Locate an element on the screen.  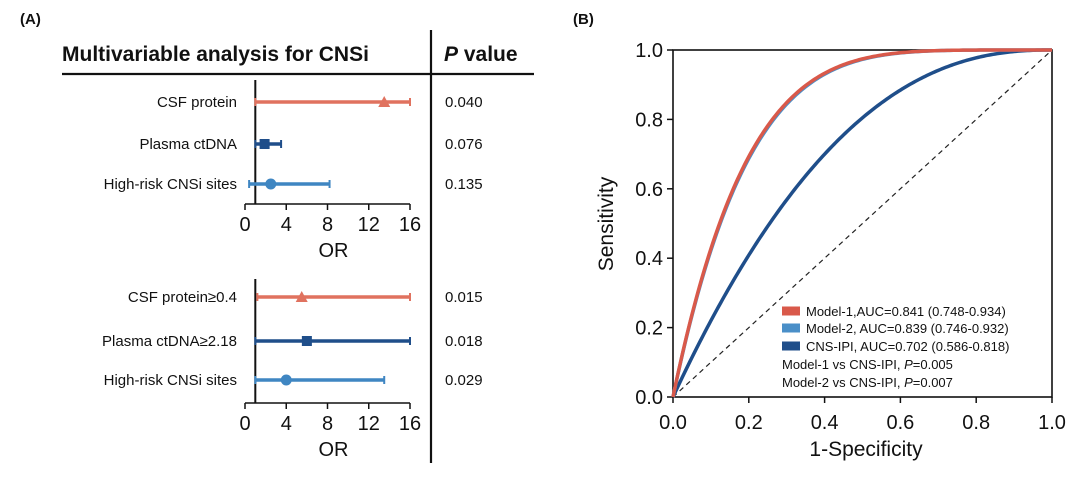
annotation-text: Model-2 vs CNS-IPI, is located at coordinates (843, 382).